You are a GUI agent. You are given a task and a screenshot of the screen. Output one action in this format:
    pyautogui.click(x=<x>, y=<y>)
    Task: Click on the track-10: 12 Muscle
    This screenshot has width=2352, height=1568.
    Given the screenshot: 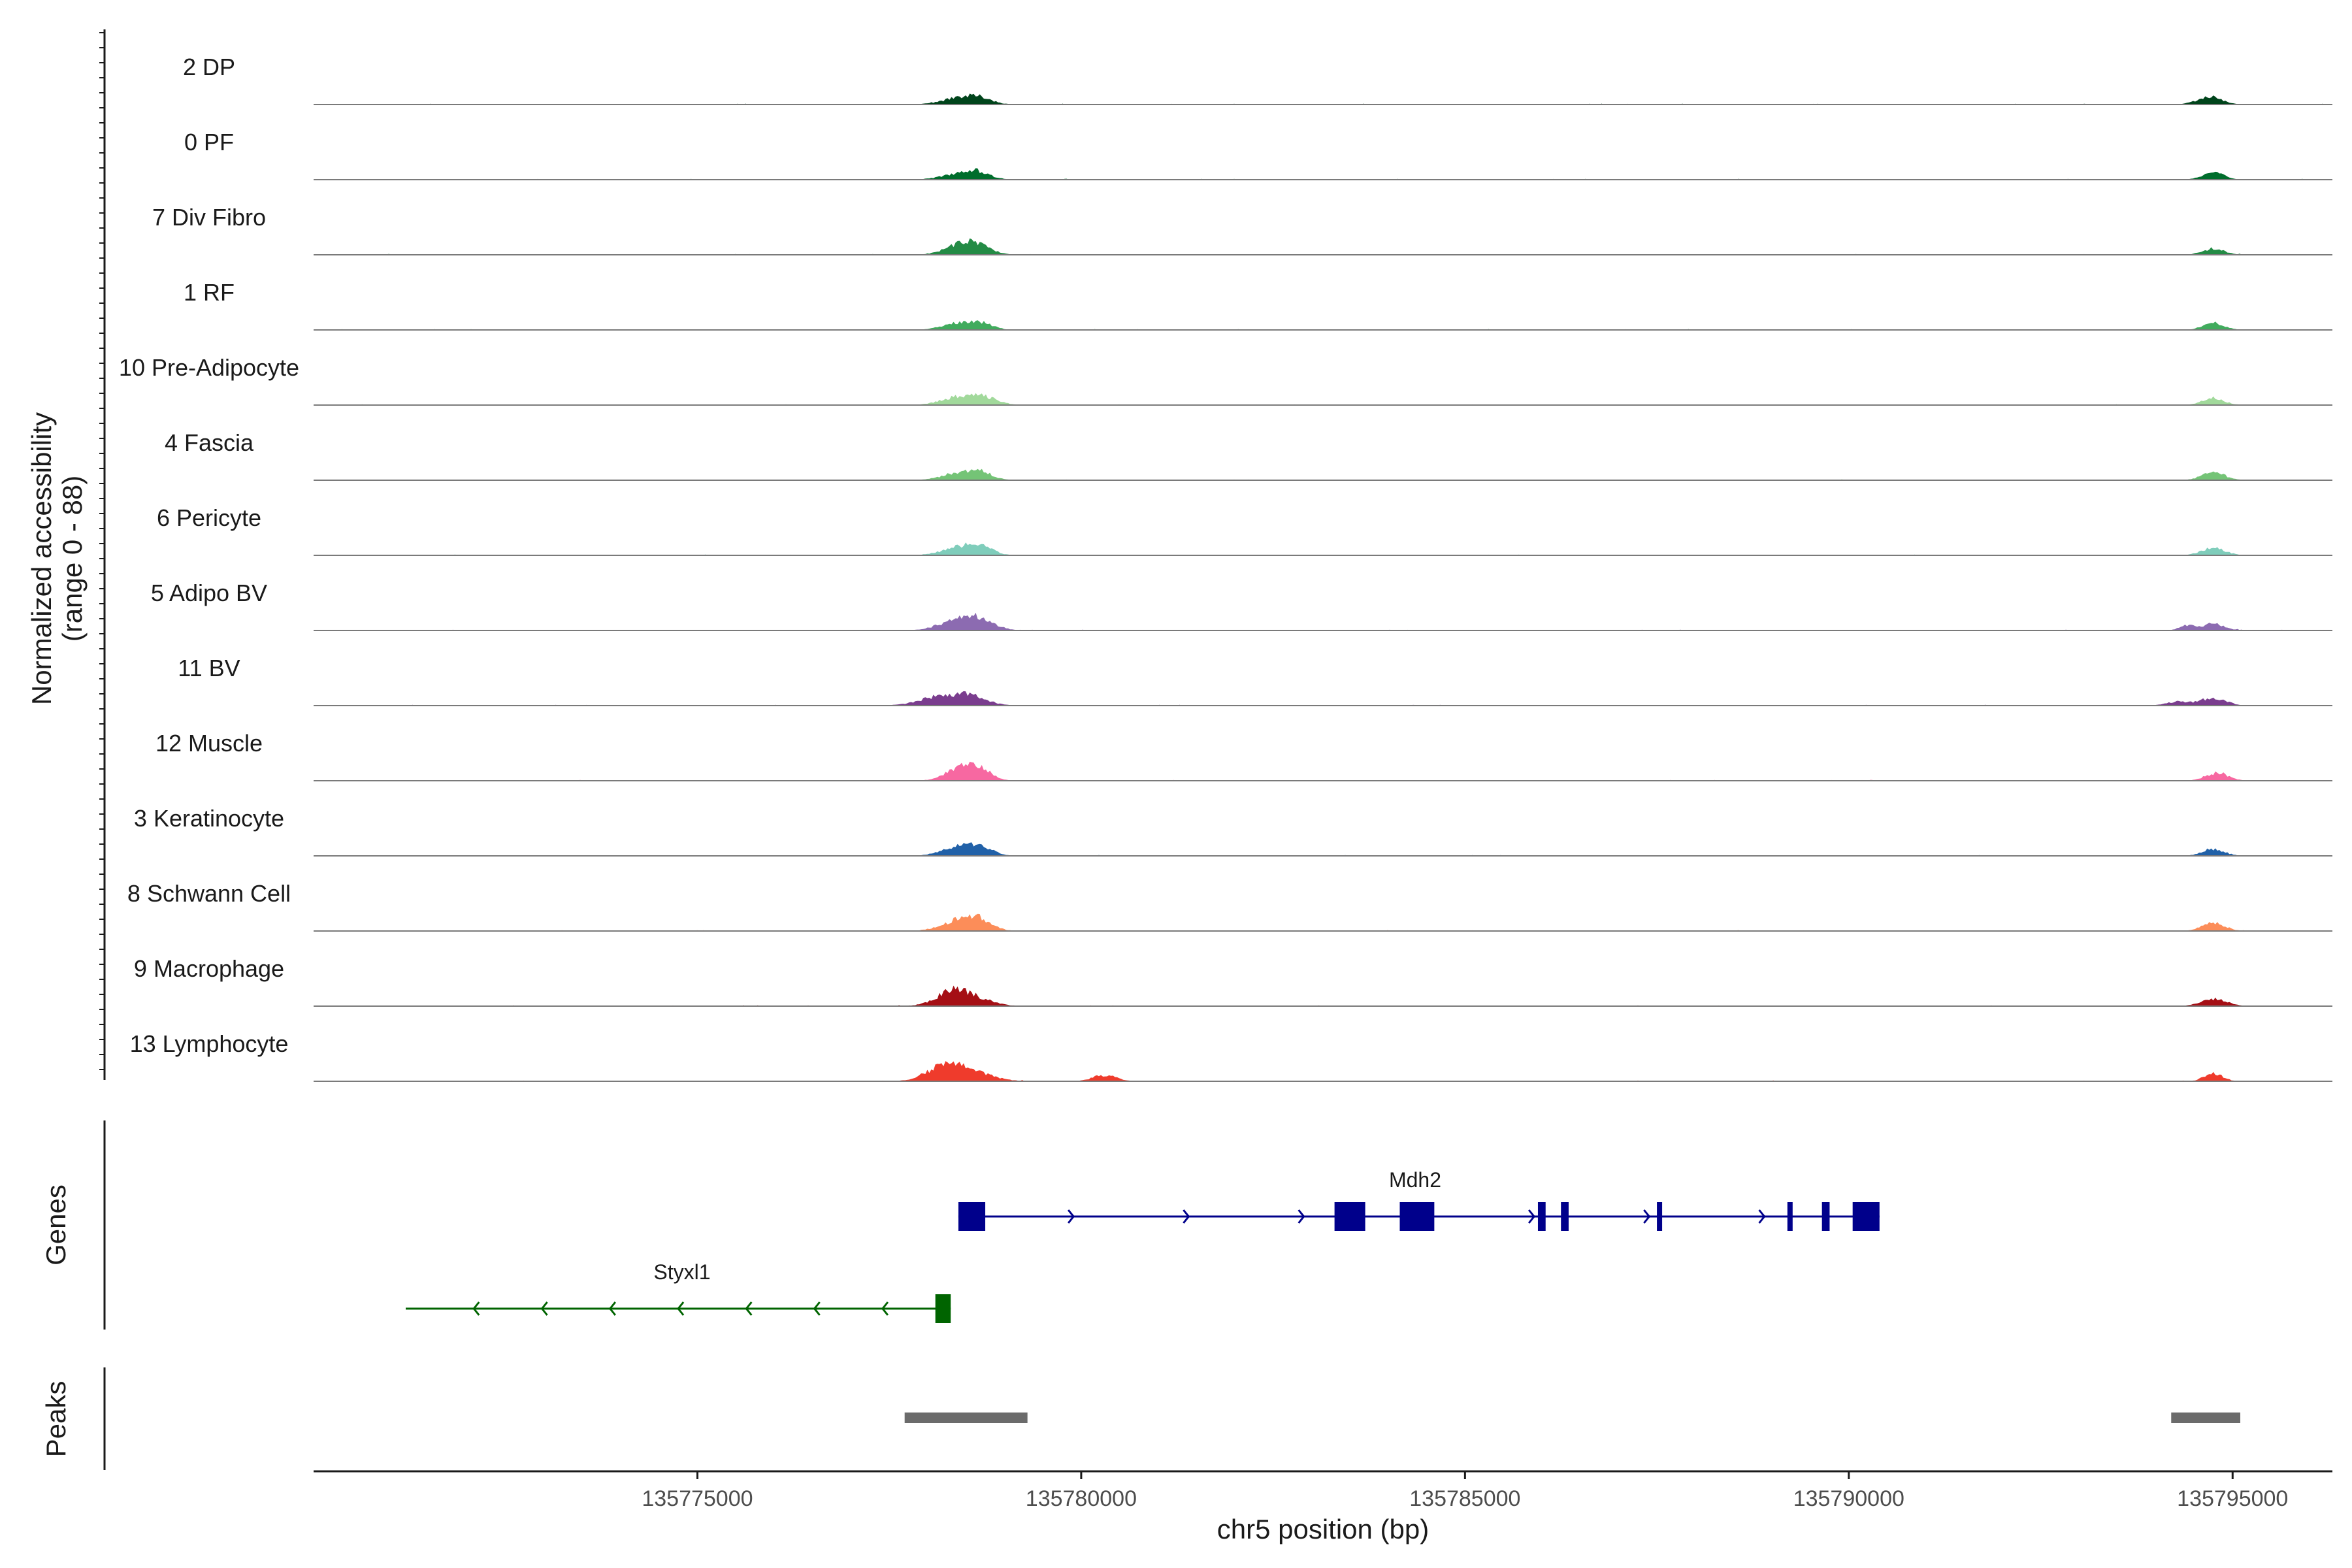 What is the action you would take?
    pyautogui.click(x=1243, y=755)
    